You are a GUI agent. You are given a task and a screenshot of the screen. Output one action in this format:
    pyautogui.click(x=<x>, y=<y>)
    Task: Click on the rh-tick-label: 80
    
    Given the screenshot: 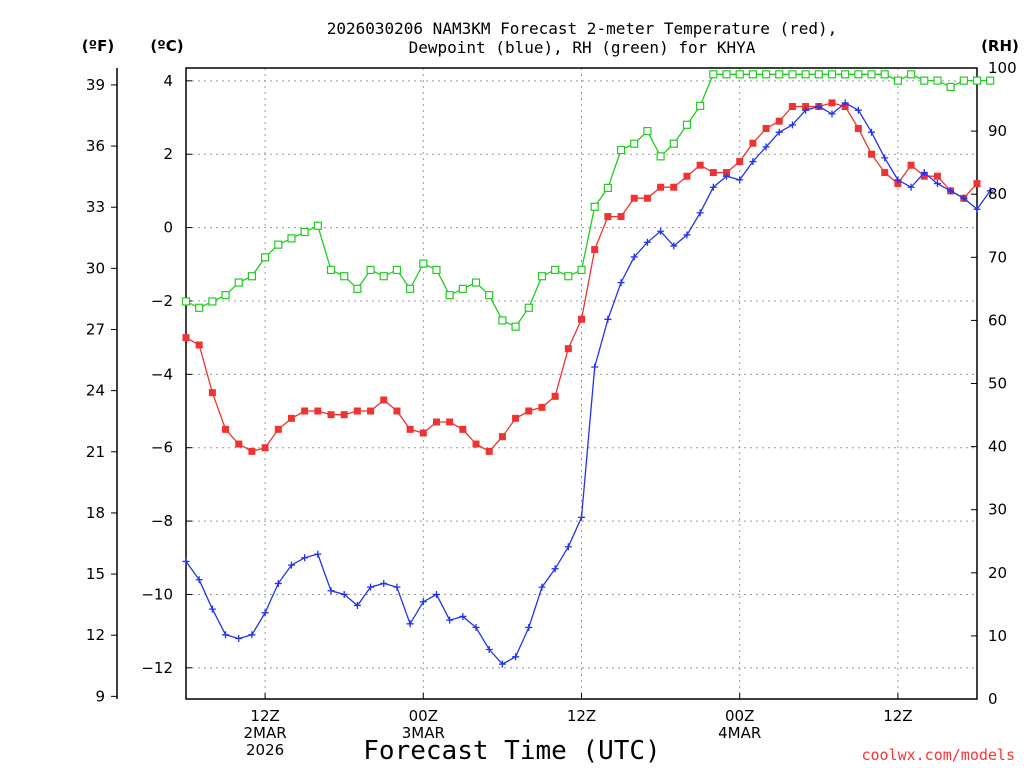 What is the action you would take?
    pyautogui.click(x=997, y=194)
    